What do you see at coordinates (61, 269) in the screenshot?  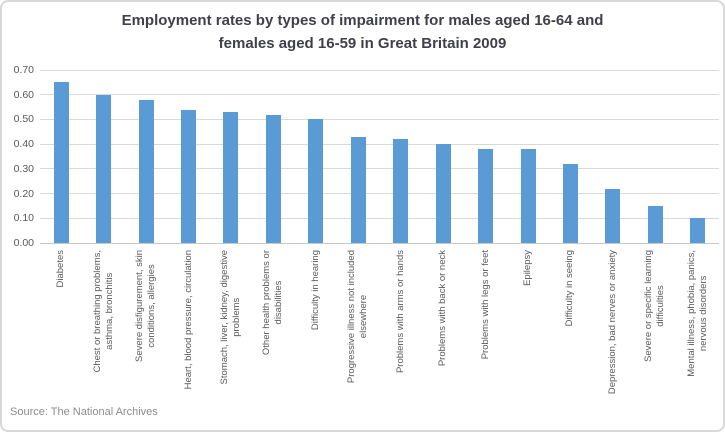 I see `x-axis-label-text: Diabetes` at bounding box center [61, 269].